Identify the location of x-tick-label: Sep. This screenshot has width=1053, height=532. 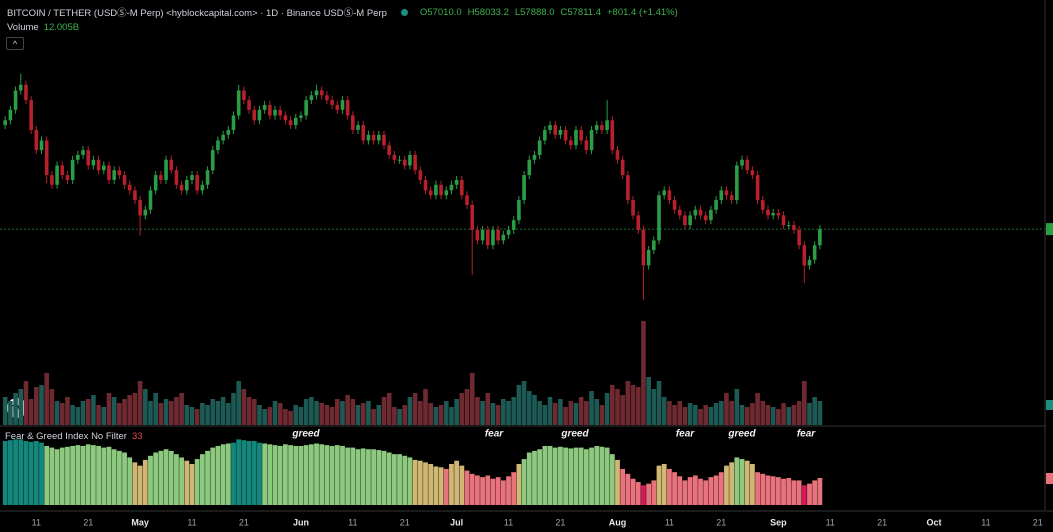
(778, 522).